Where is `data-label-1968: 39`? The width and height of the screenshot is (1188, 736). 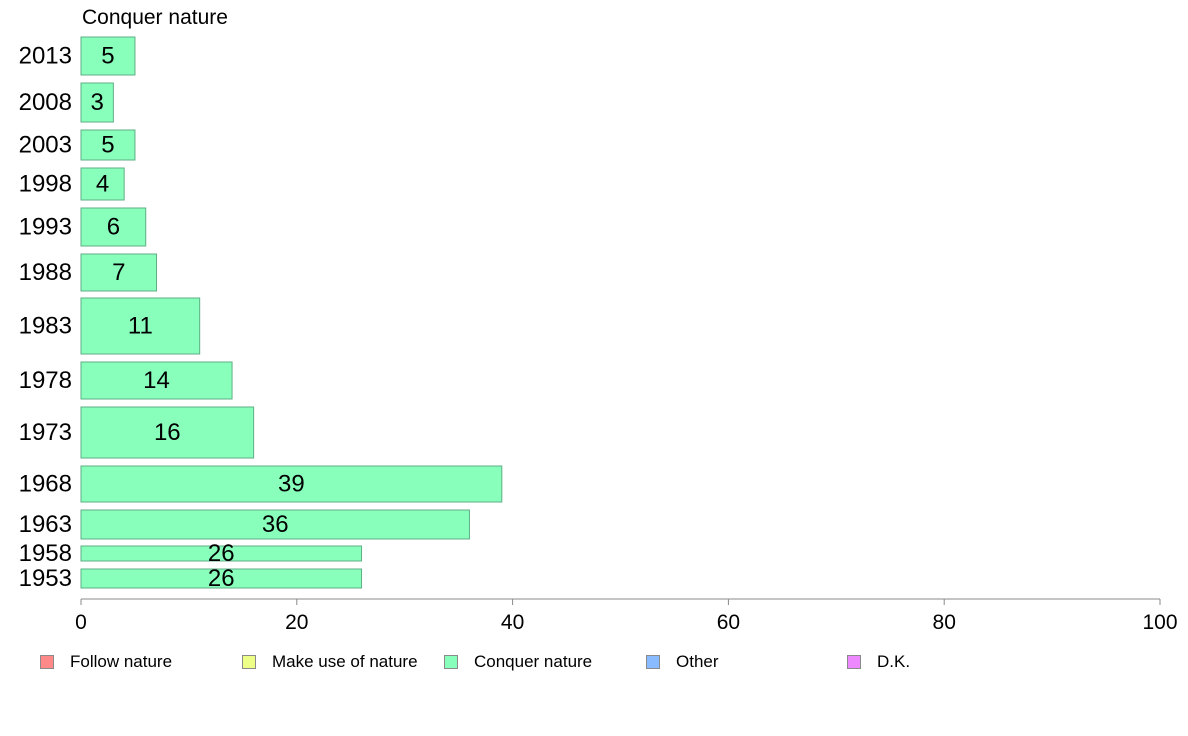
data-label-1968: 39 is located at coordinates (291, 484).